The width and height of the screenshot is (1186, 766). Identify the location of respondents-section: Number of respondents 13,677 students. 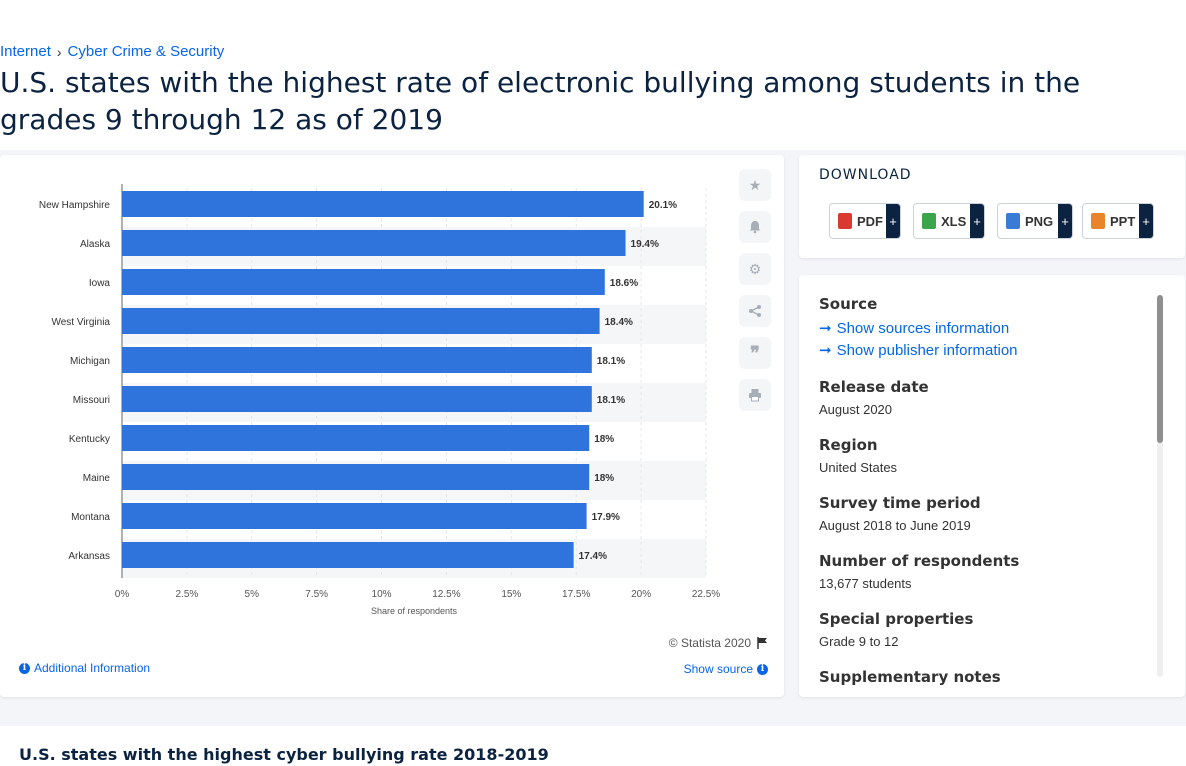
(979, 571).